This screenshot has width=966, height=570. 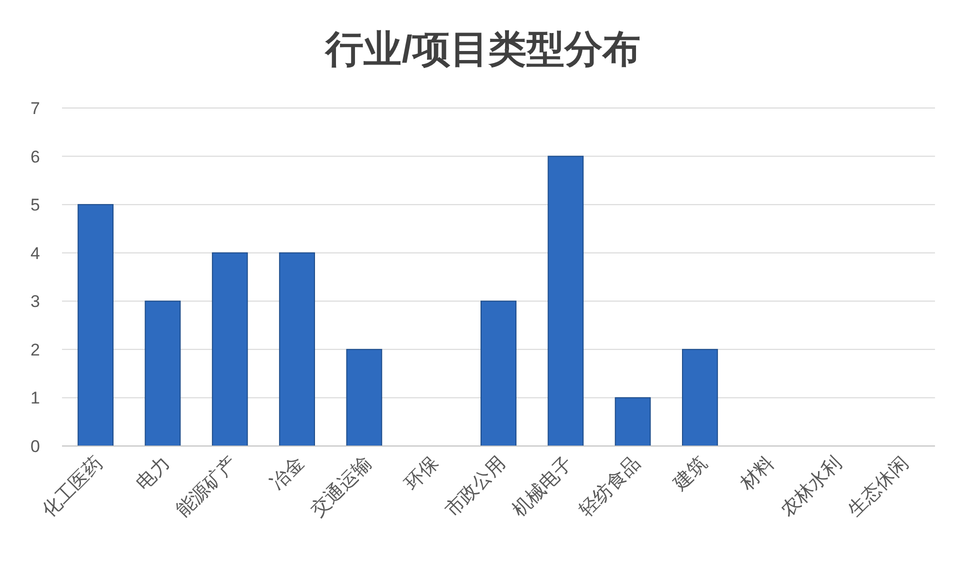 I want to click on x-tick-label: 交通运输, so click(x=341, y=487).